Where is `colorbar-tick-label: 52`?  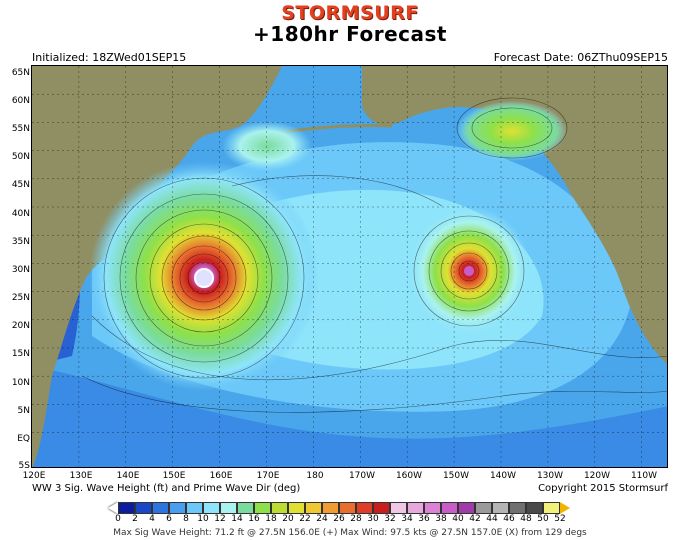
colorbar-tick-label: 52 is located at coordinates (560, 519).